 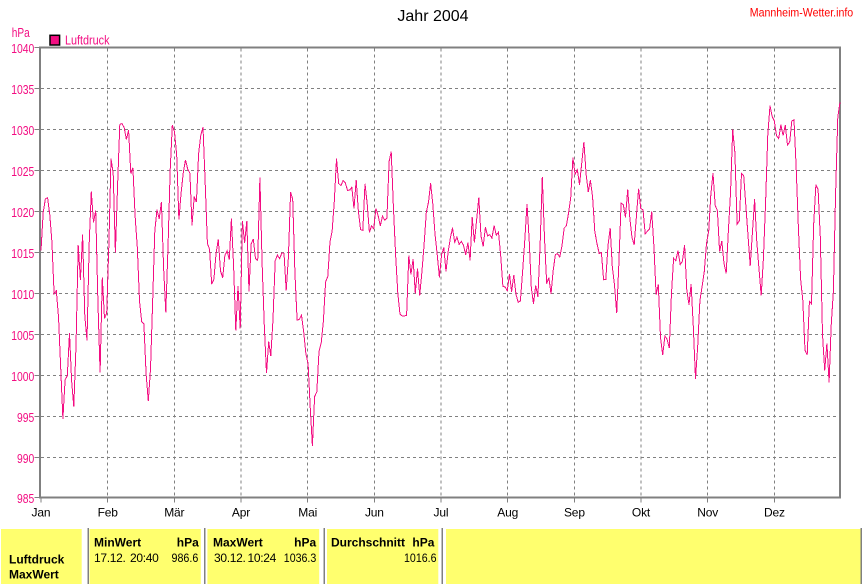 What do you see at coordinates (574, 512) in the screenshot?
I see `svg-text: Sep` at bounding box center [574, 512].